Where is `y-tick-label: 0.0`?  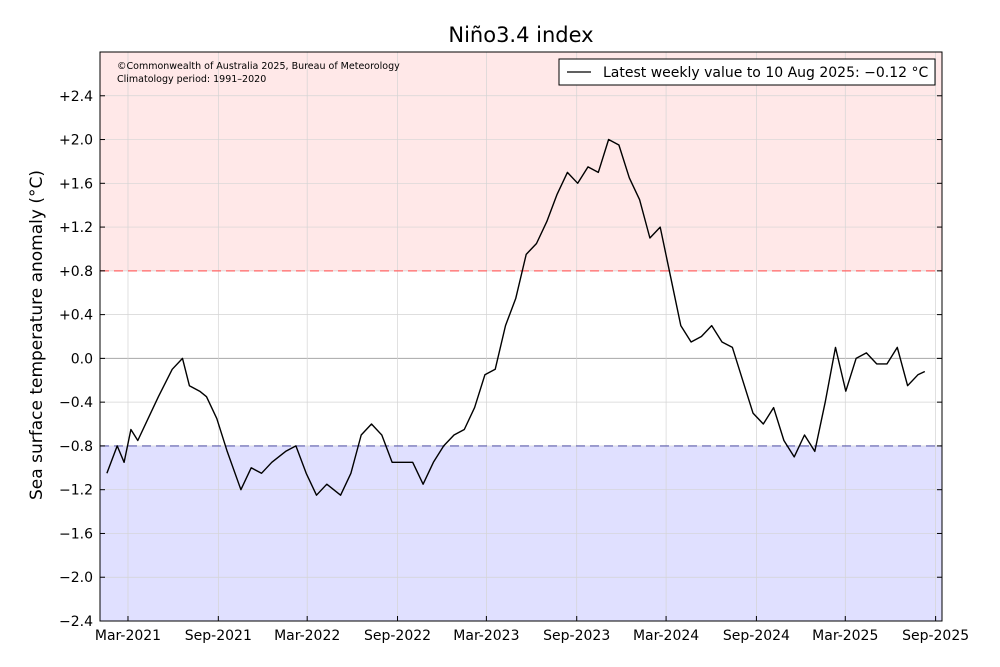 y-tick-label: 0.0 is located at coordinates (82, 359).